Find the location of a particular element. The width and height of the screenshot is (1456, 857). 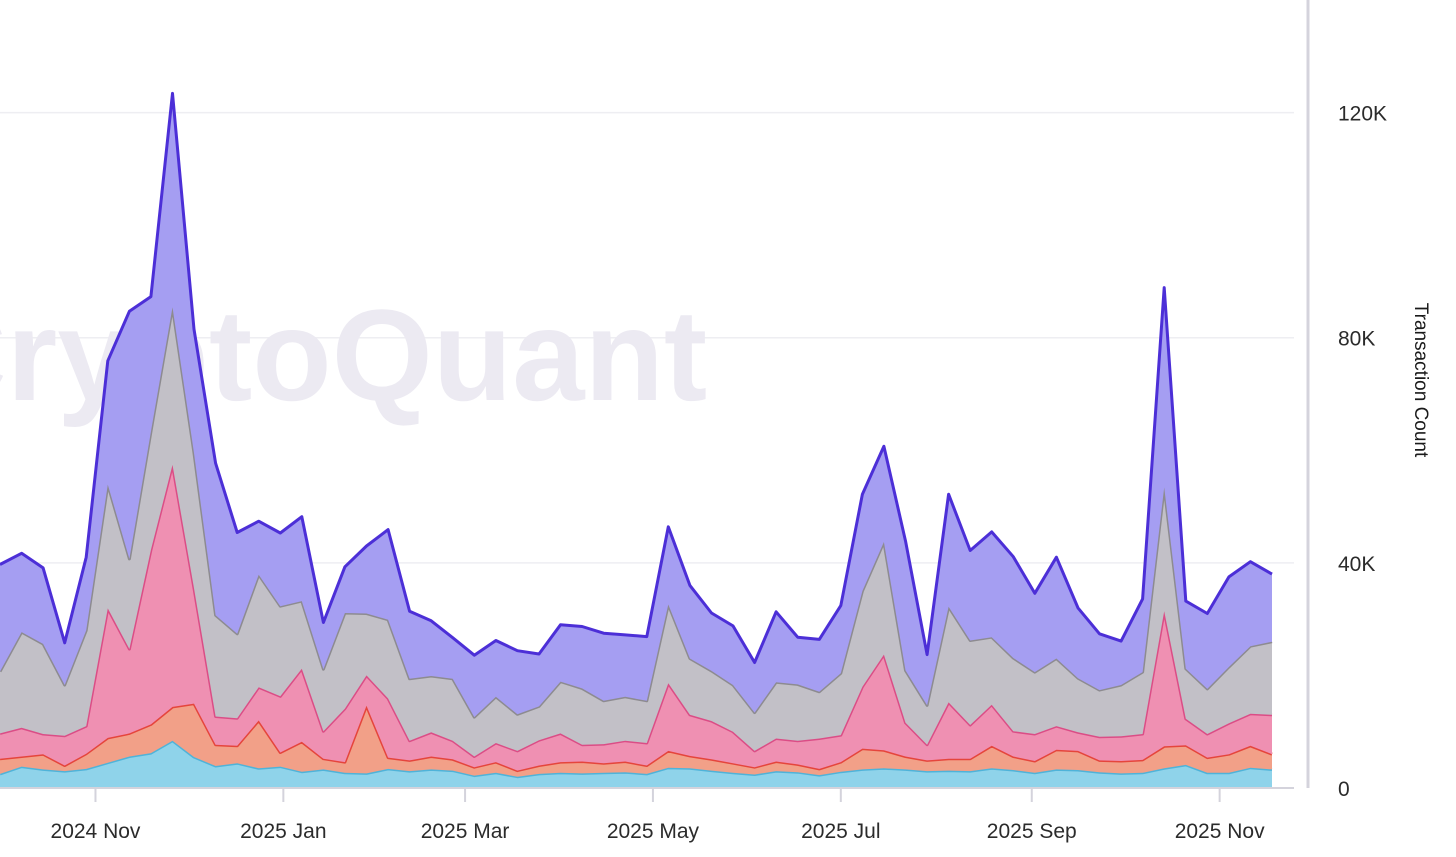

x-tick-label: 2025 Nov is located at coordinates (1220, 831).